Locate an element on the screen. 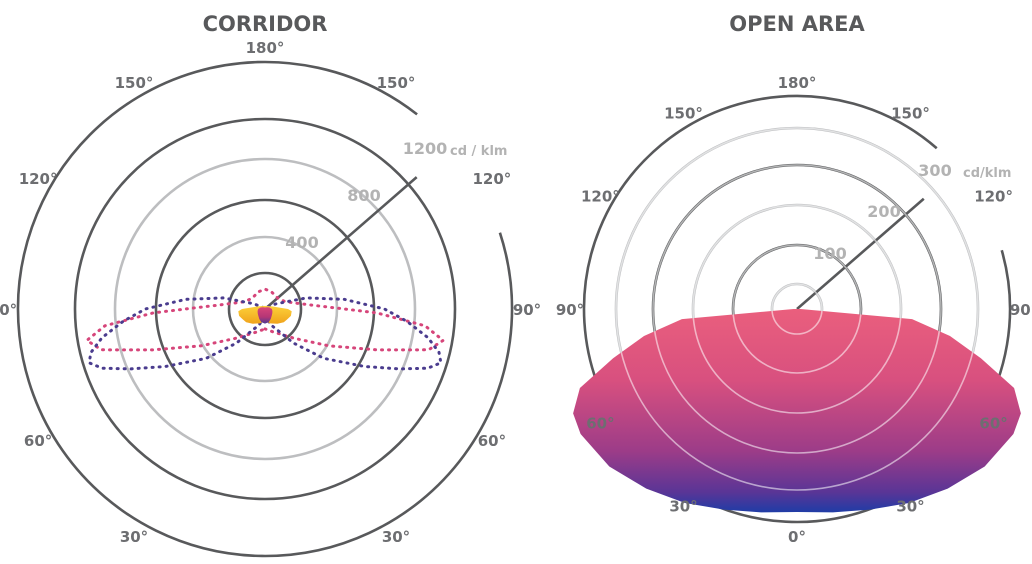  radial-tick-label: 200 is located at coordinates (883, 211).